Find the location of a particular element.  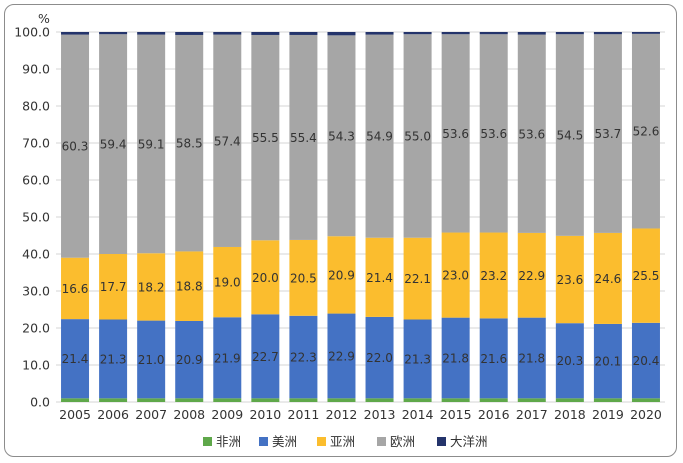

legend-item: 亚洲 is located at coordinates (336, 441).